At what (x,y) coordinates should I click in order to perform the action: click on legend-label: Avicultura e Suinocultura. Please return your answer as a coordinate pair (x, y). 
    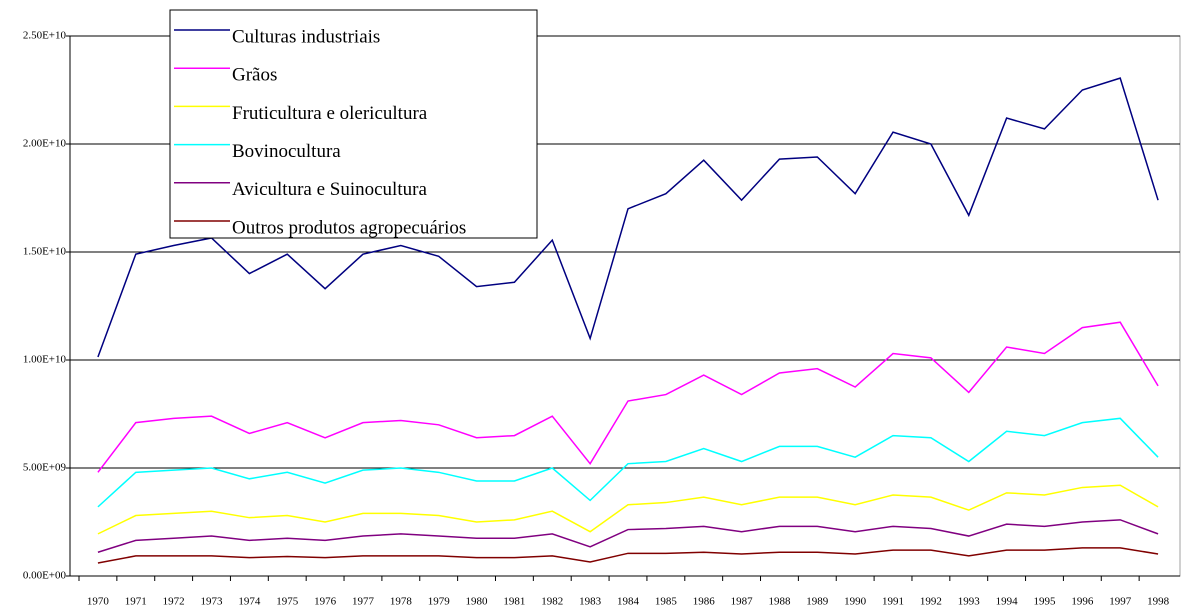
    Looking at the image, I should click on (329, 189).